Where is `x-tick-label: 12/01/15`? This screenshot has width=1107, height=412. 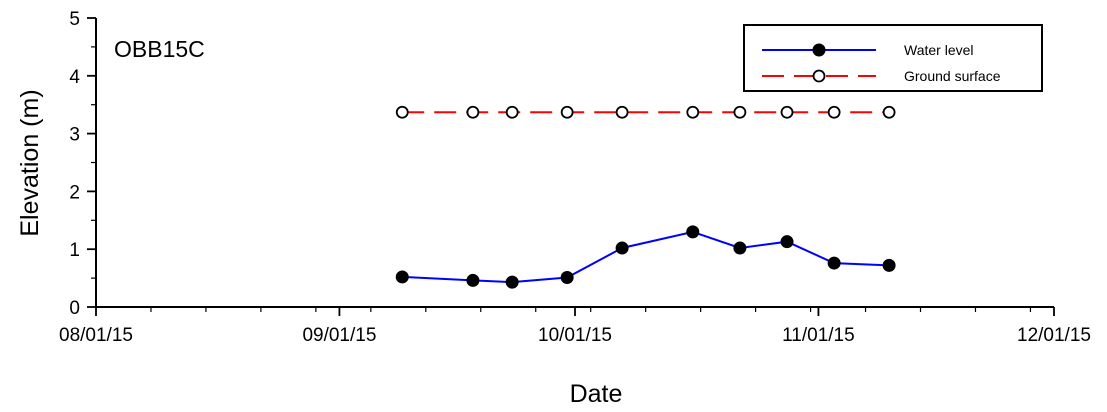
x-tick-label: 12/01/15 is located at coordinates (1054, 335).